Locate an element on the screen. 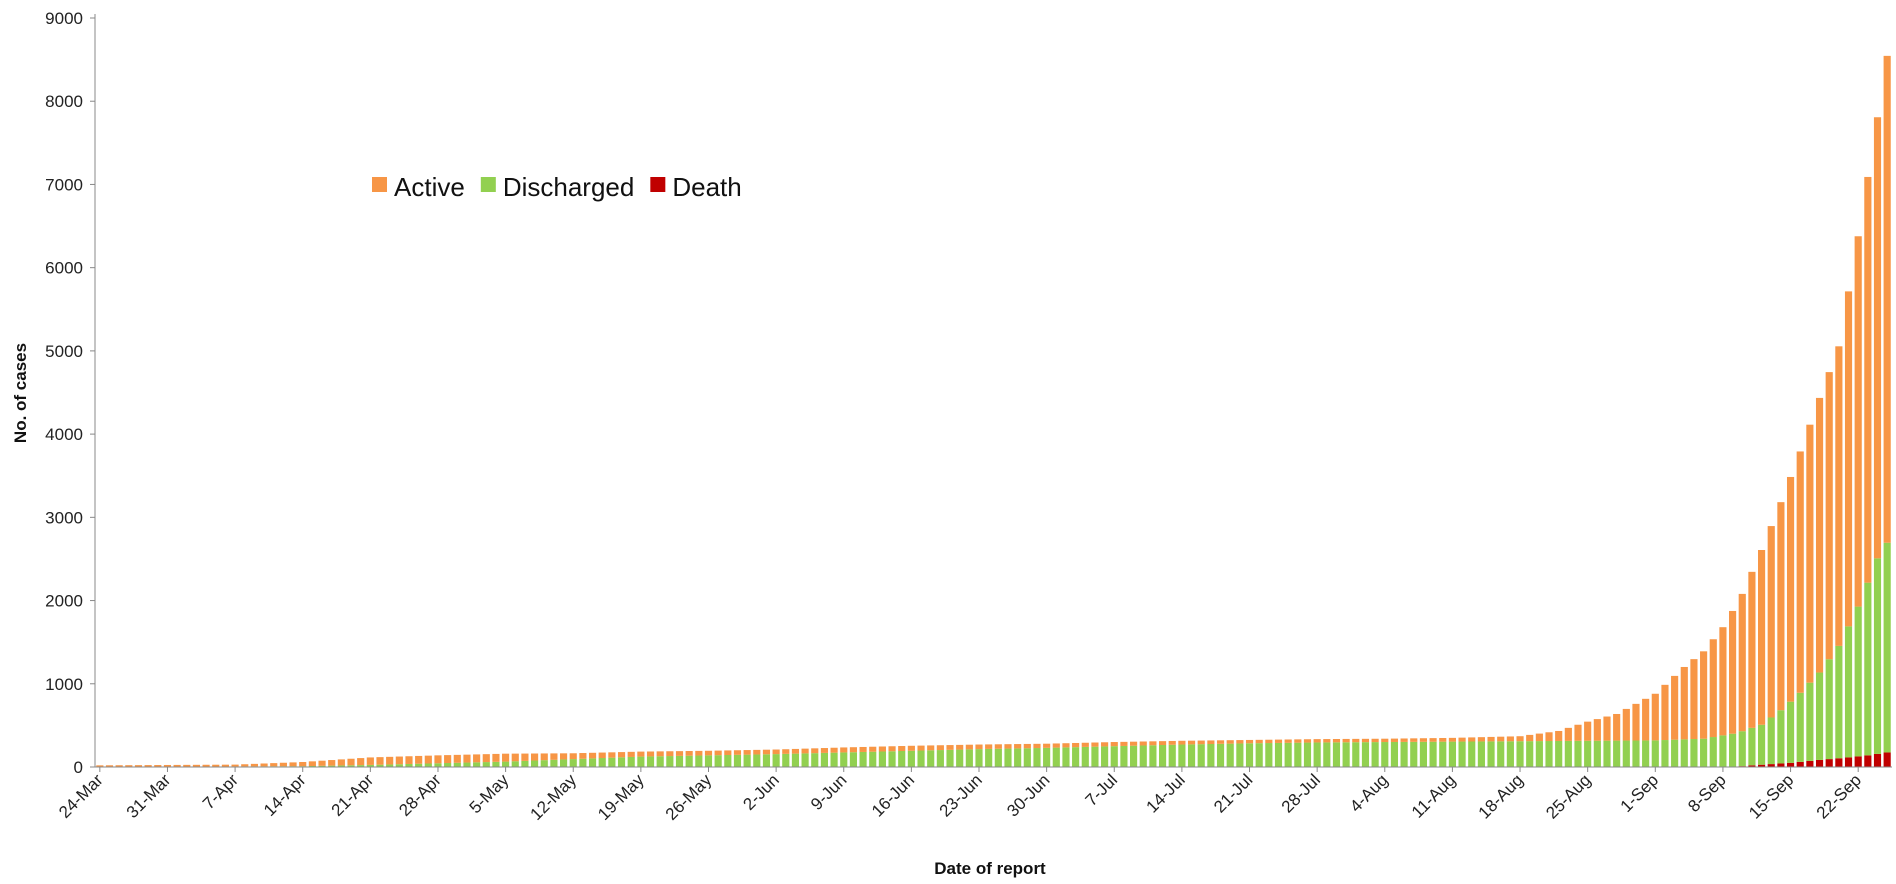 The image size is (1896, 884). legend-swatch-active is located at coordinates (379, 184).